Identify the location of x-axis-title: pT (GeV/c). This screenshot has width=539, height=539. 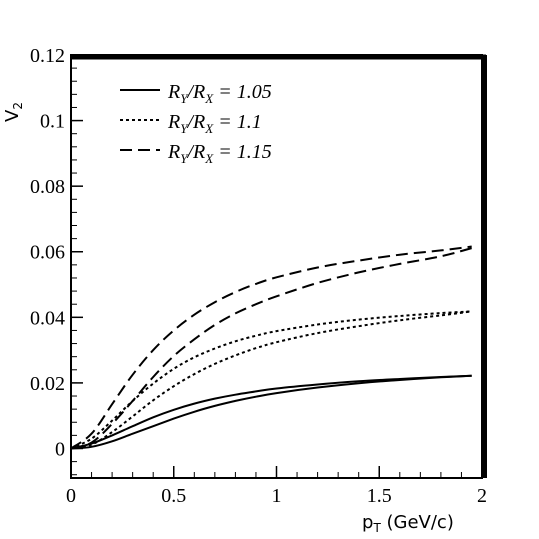
(408, 523).